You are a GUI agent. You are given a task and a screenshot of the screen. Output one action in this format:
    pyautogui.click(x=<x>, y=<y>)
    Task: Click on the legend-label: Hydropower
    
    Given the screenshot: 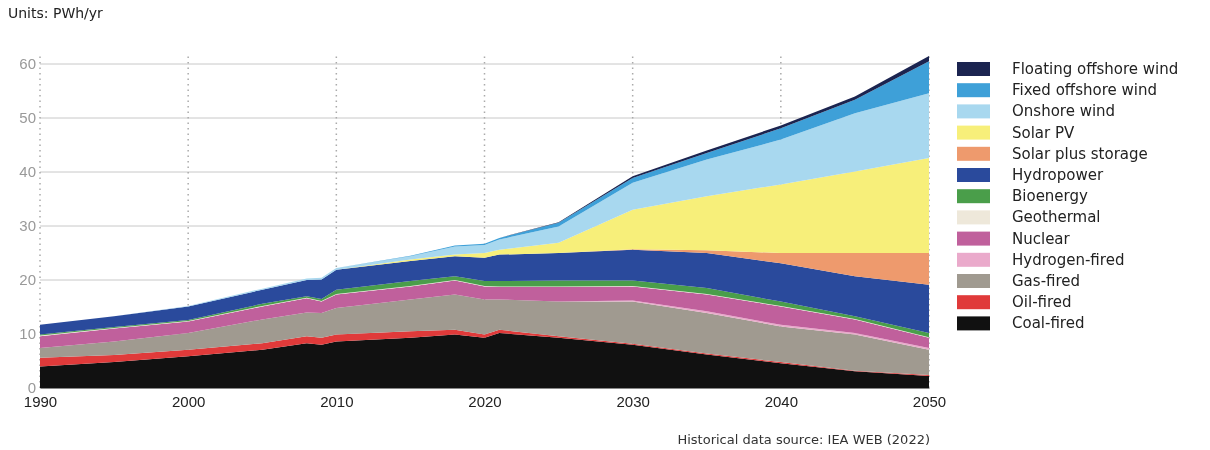 What is the action you would take?
    pyautogui.click(x=1058, y=175)
    